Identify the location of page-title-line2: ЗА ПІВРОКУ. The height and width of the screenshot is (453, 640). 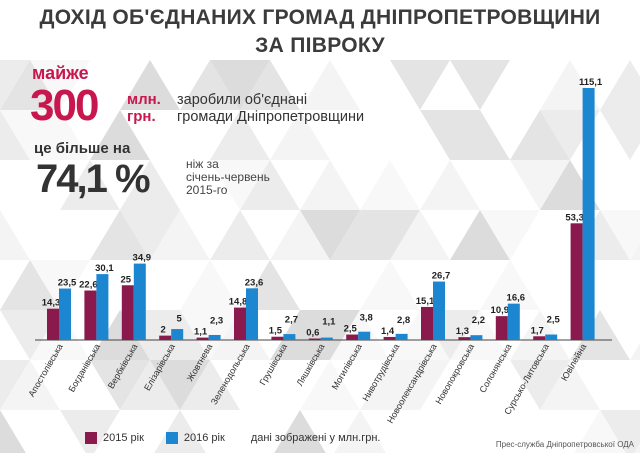
(320, 45).